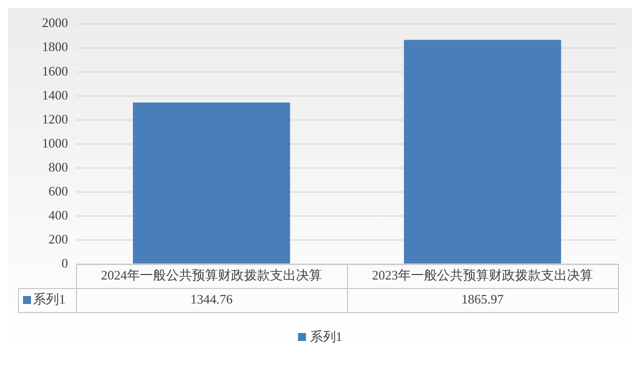 This screenshot has width=640, height=365. Describe the element at coordinates (55, 22) in the screenshot. I see `y-tick-label: 2000` at that location.